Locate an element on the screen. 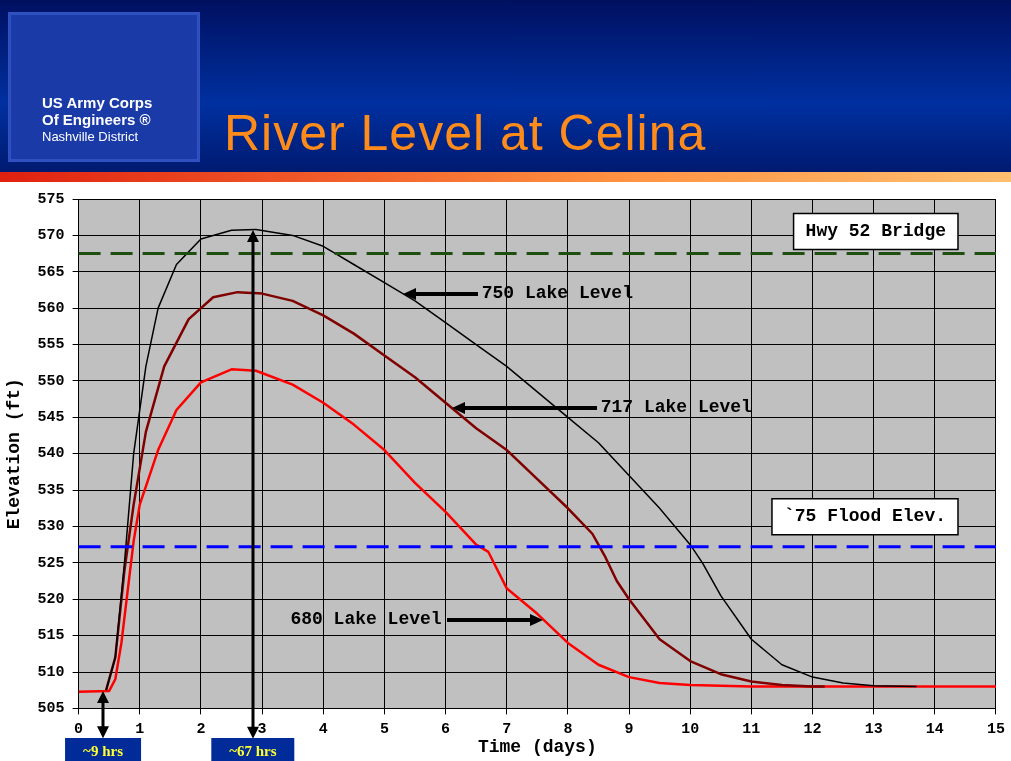 This screenshot has width=1011, height=761. y-tick-label: 505 is located at coordinates (51, 709).